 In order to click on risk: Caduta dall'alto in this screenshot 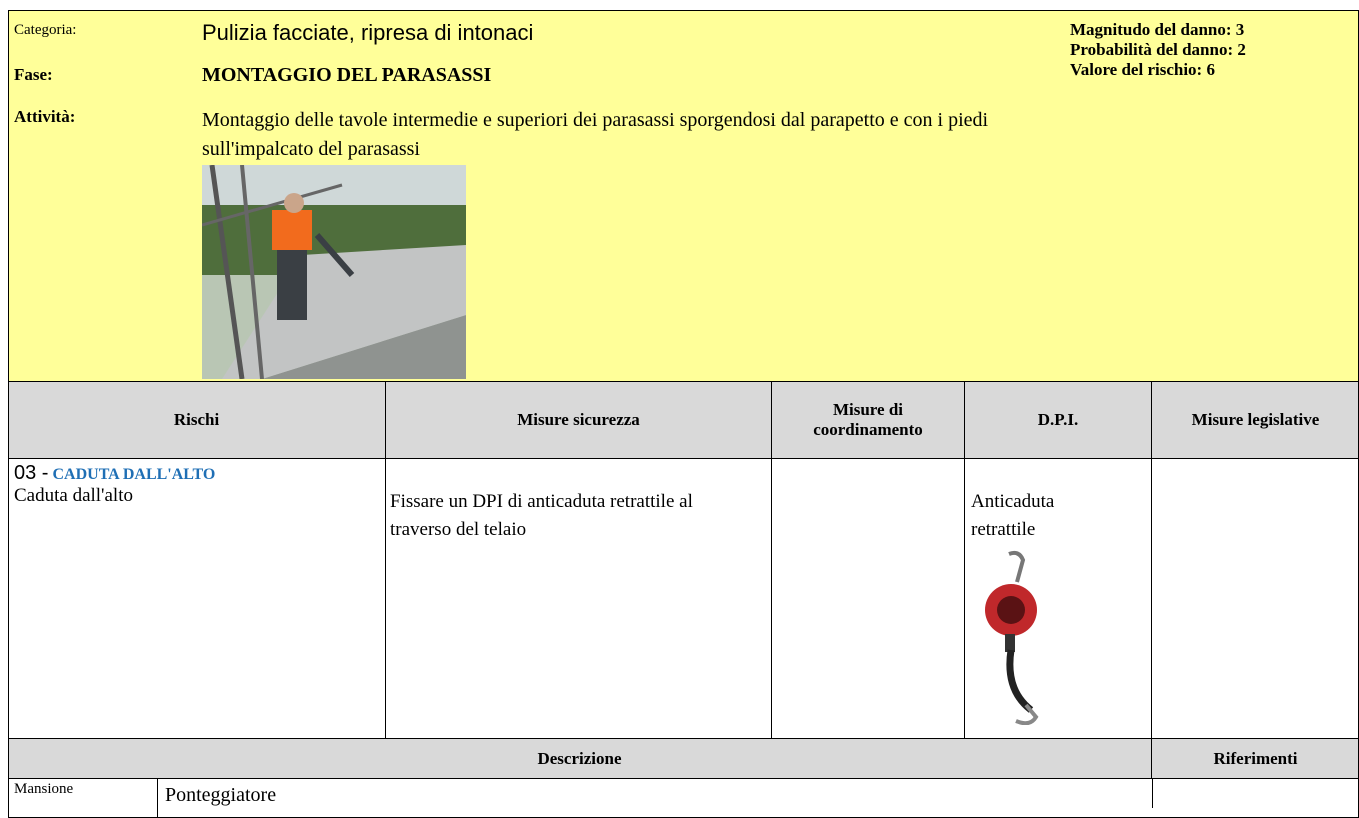, I will do `click(73, 495)`.